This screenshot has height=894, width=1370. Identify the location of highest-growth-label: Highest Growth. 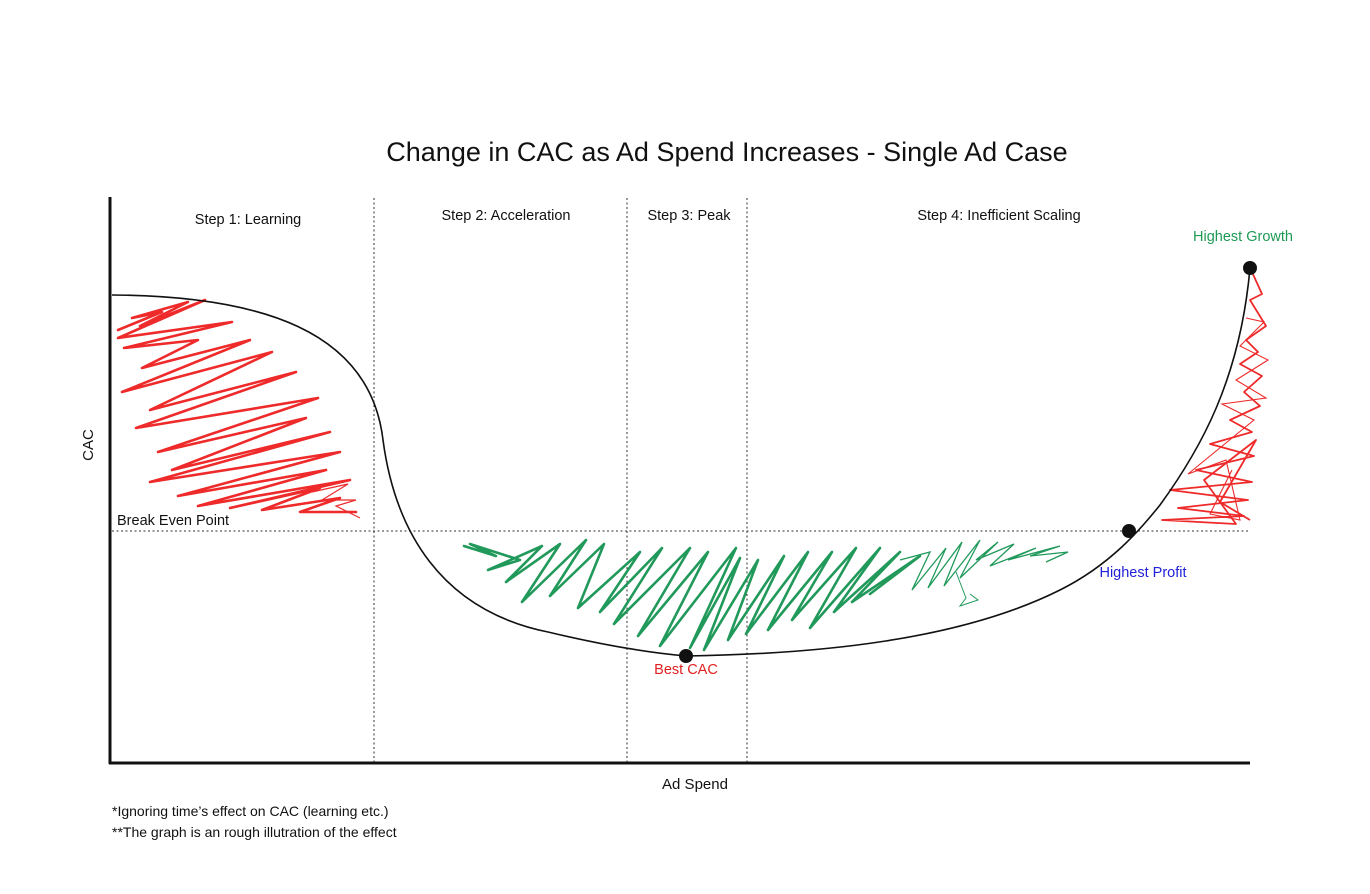
(1243, 237).